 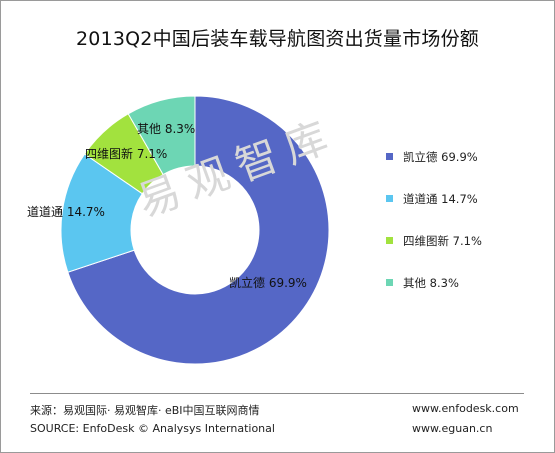 I want to click on slice-label-other: 其他 8.3%, so click(x=166, y=129).